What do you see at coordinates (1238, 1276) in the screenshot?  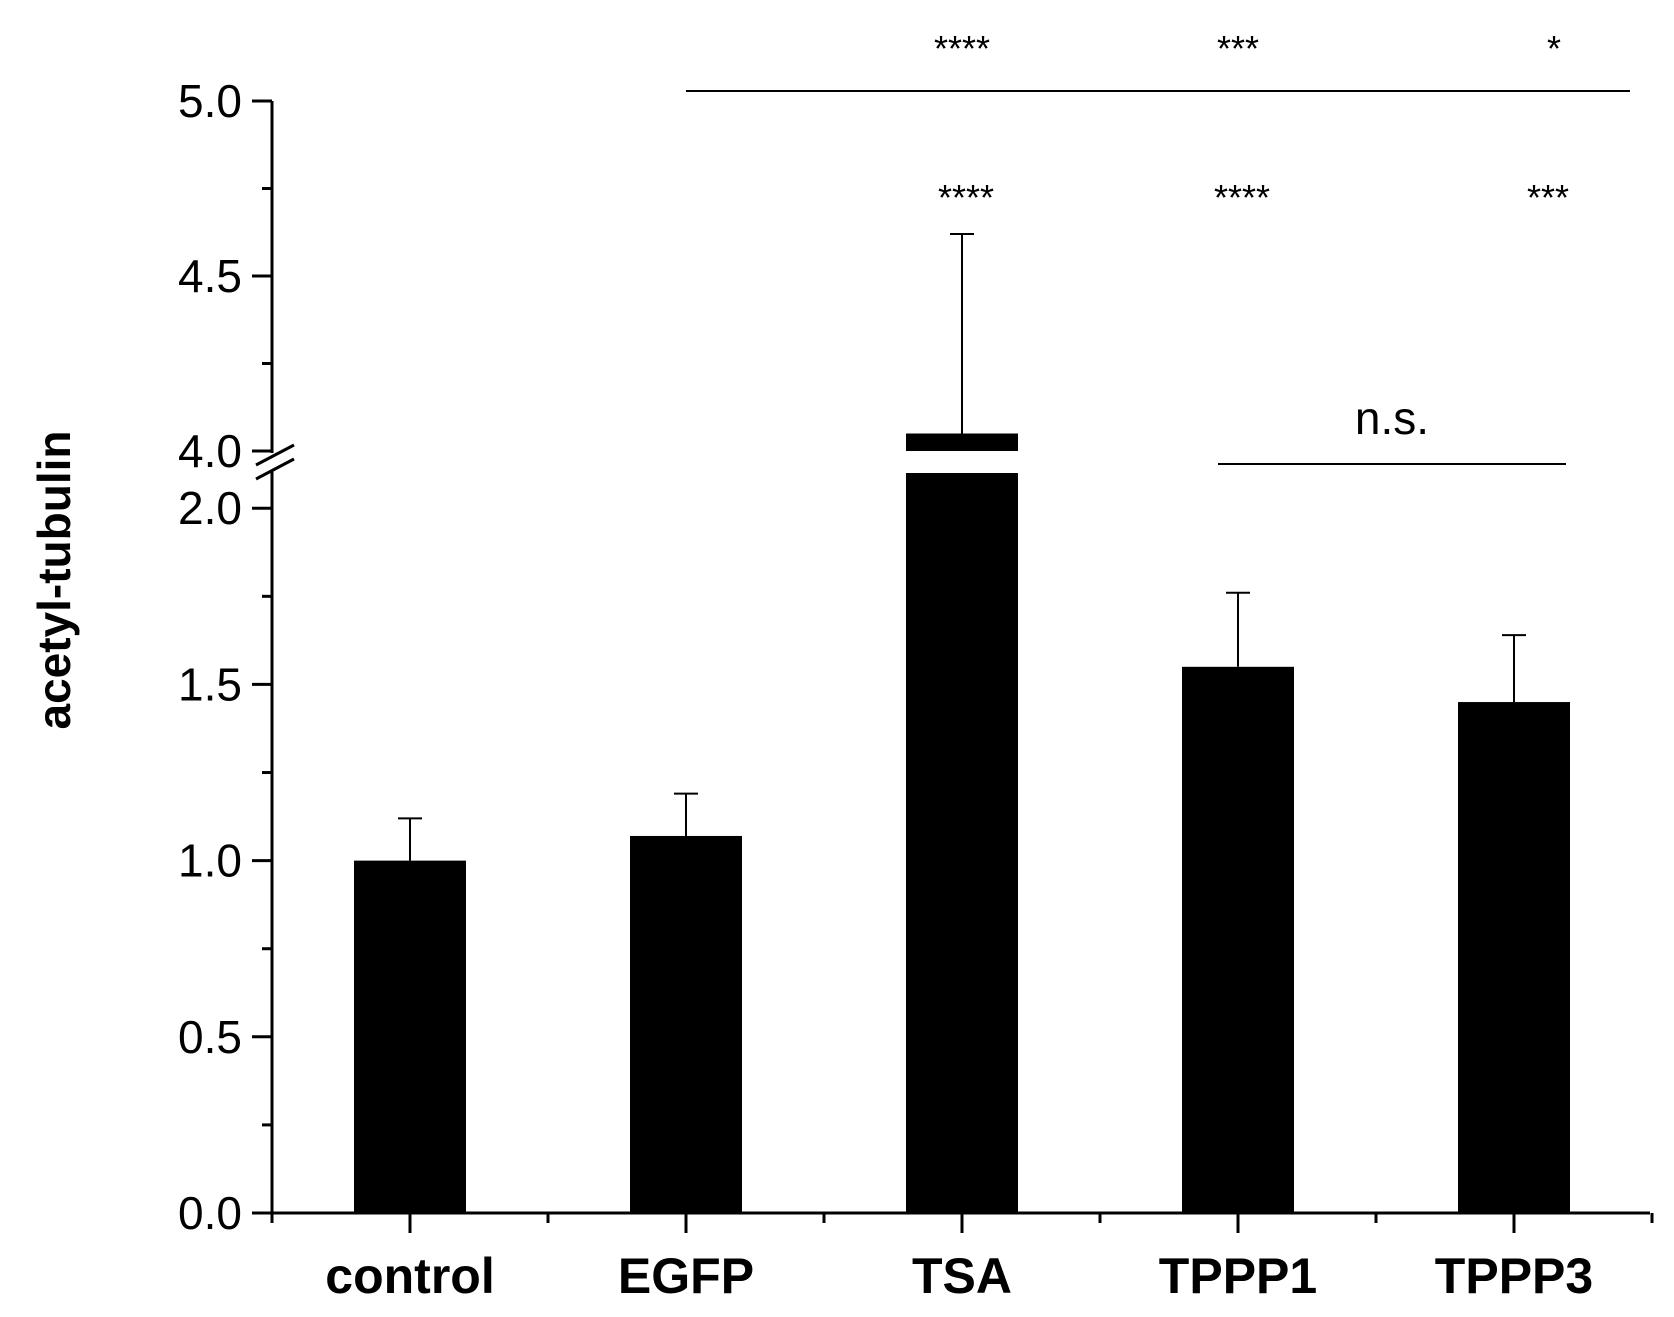 I see `x-tick-label: TPPP1` at bounding box center [1238, 1276].